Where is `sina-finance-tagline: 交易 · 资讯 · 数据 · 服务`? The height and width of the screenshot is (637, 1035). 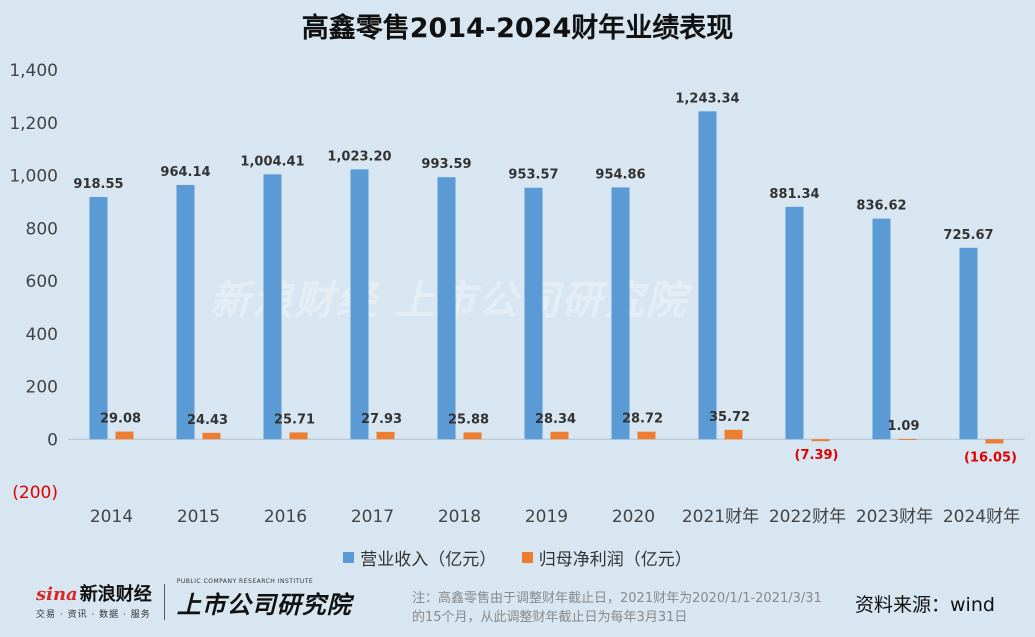 sina-finance-tagline: 交易 · 资讯 · 数据 · 服务 is located at coordinates (93, 615).